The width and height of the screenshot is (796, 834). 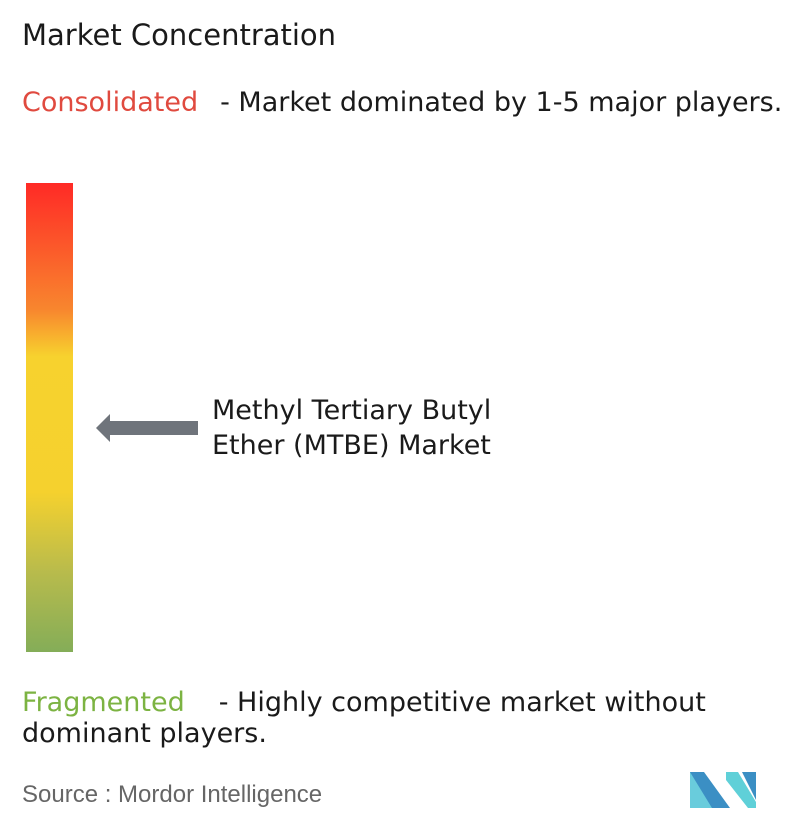 I want to click on market-label-line-1: Methyl Tertiary Butyl, so click(x=352, y=410).